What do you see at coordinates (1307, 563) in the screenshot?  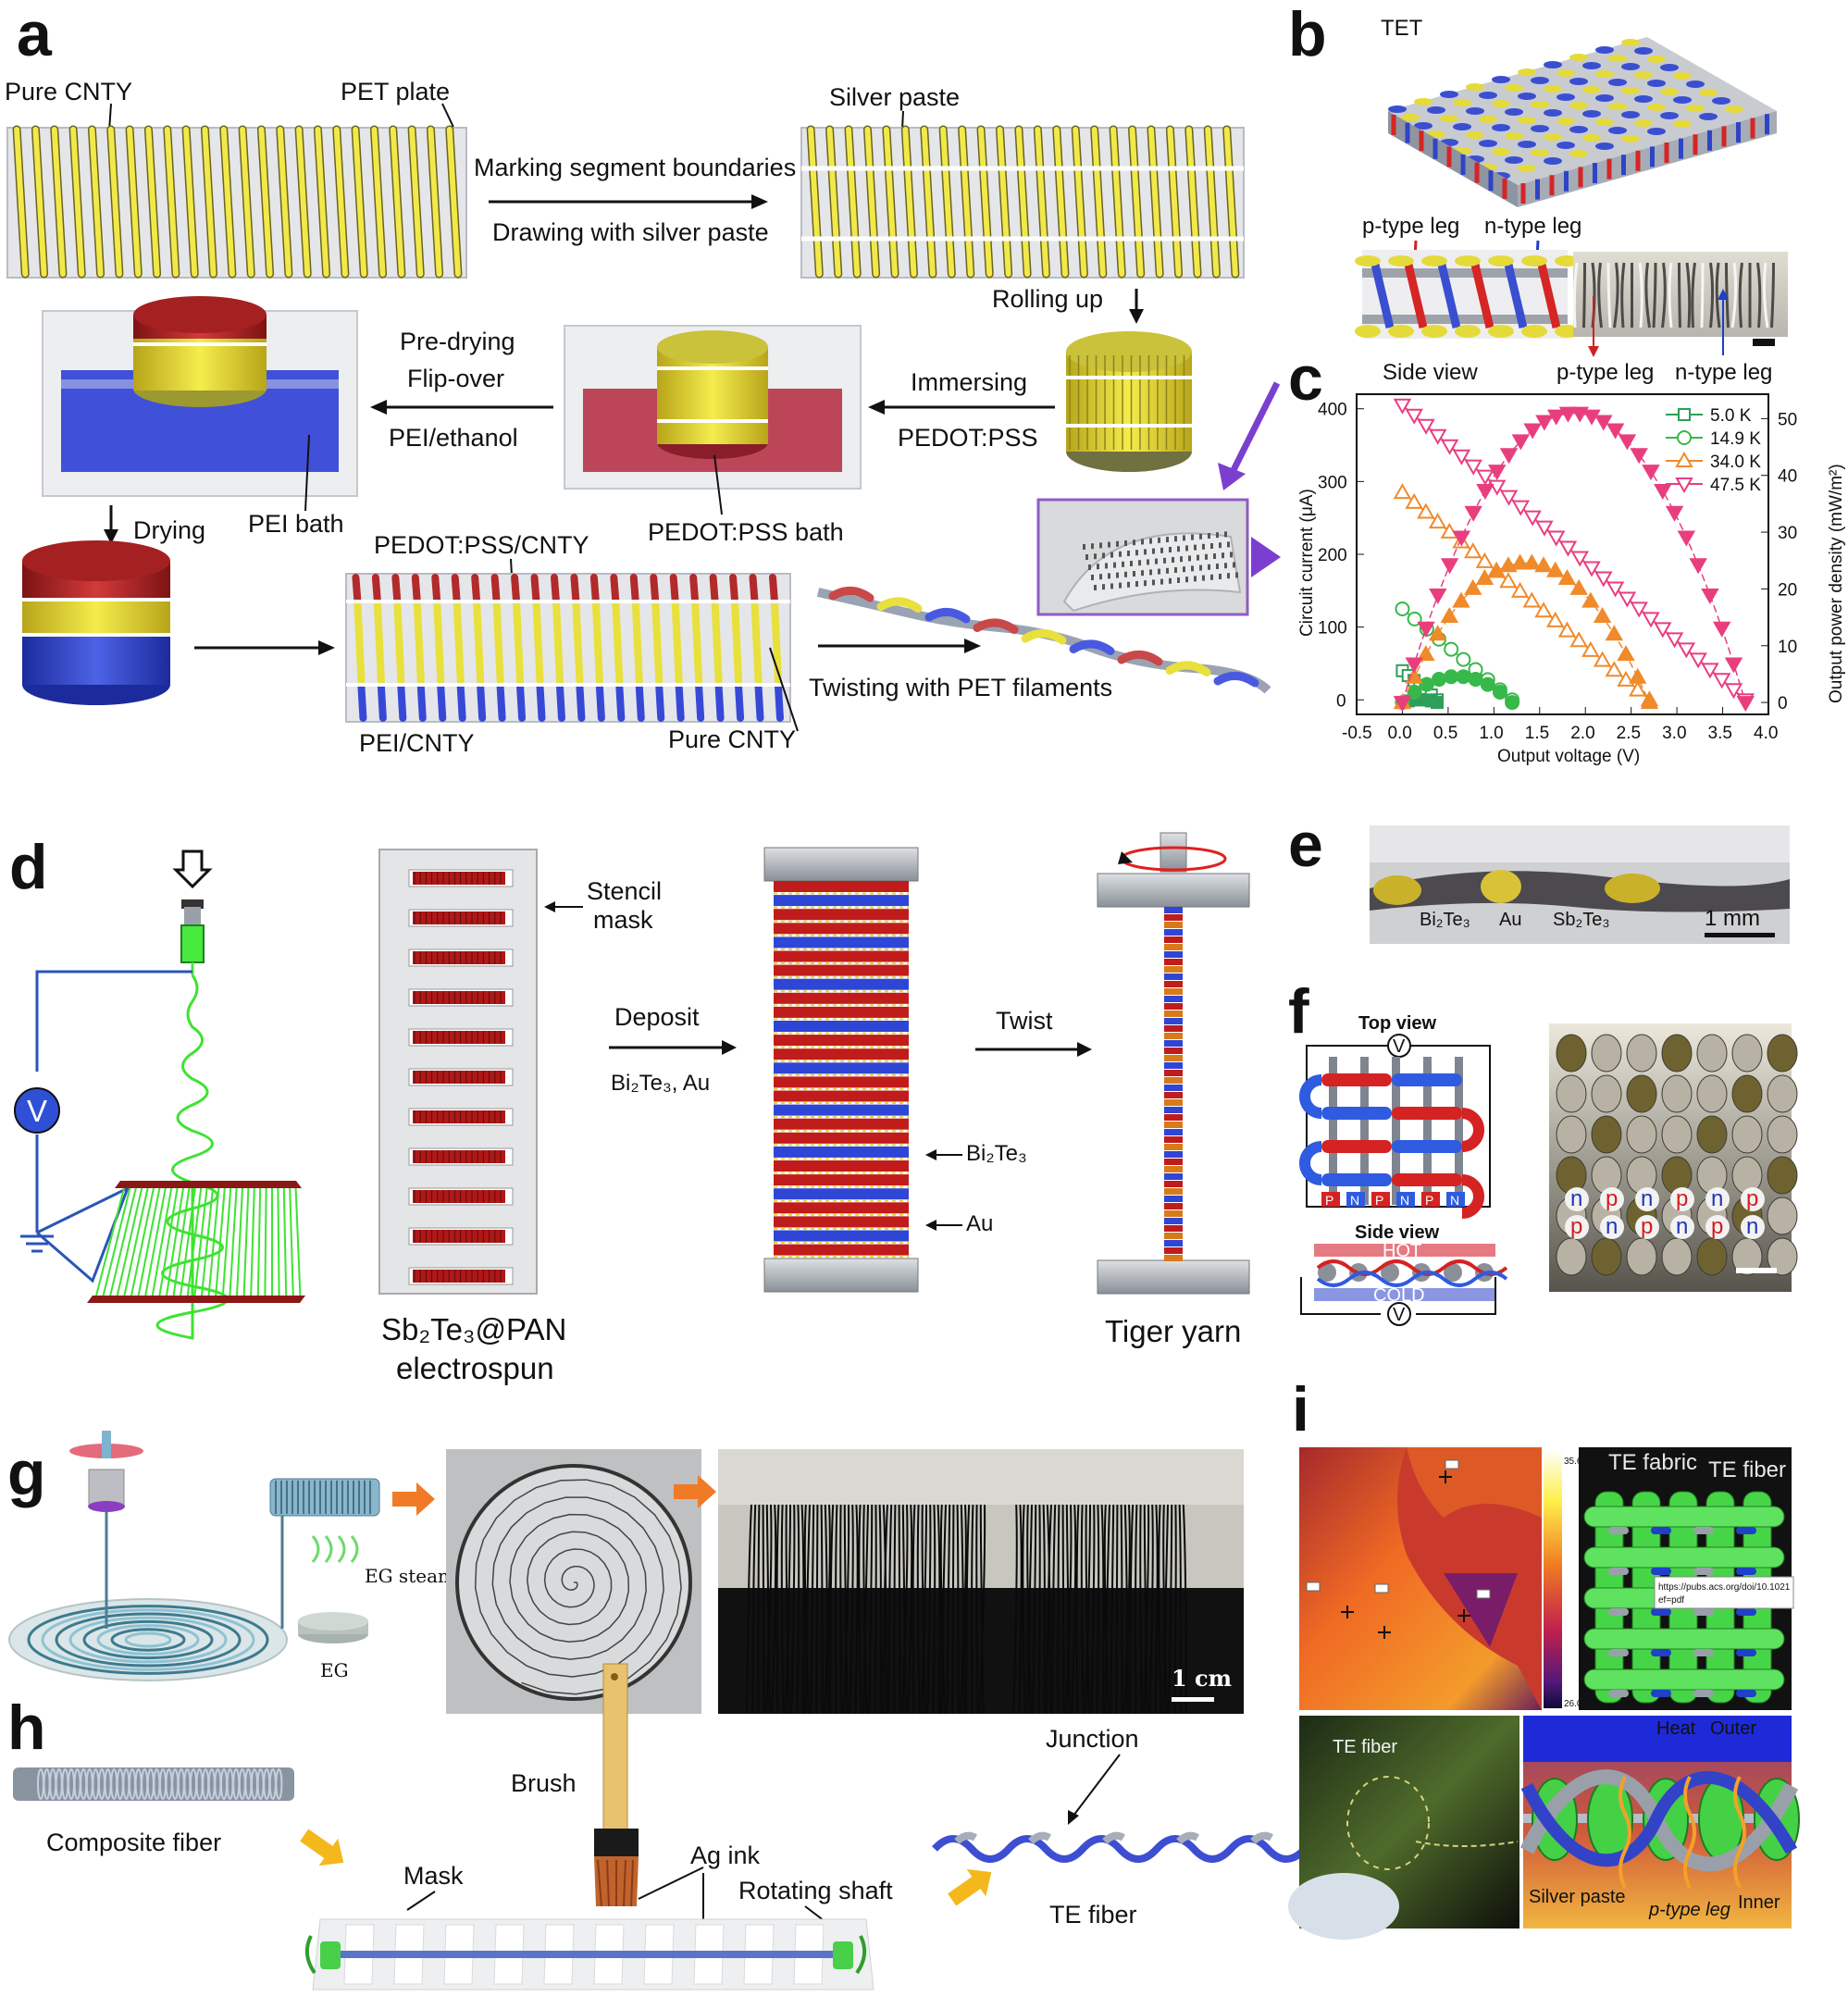 I see `chart-y-label: Circuit current (μA)` at bounding box center [1307, 563].